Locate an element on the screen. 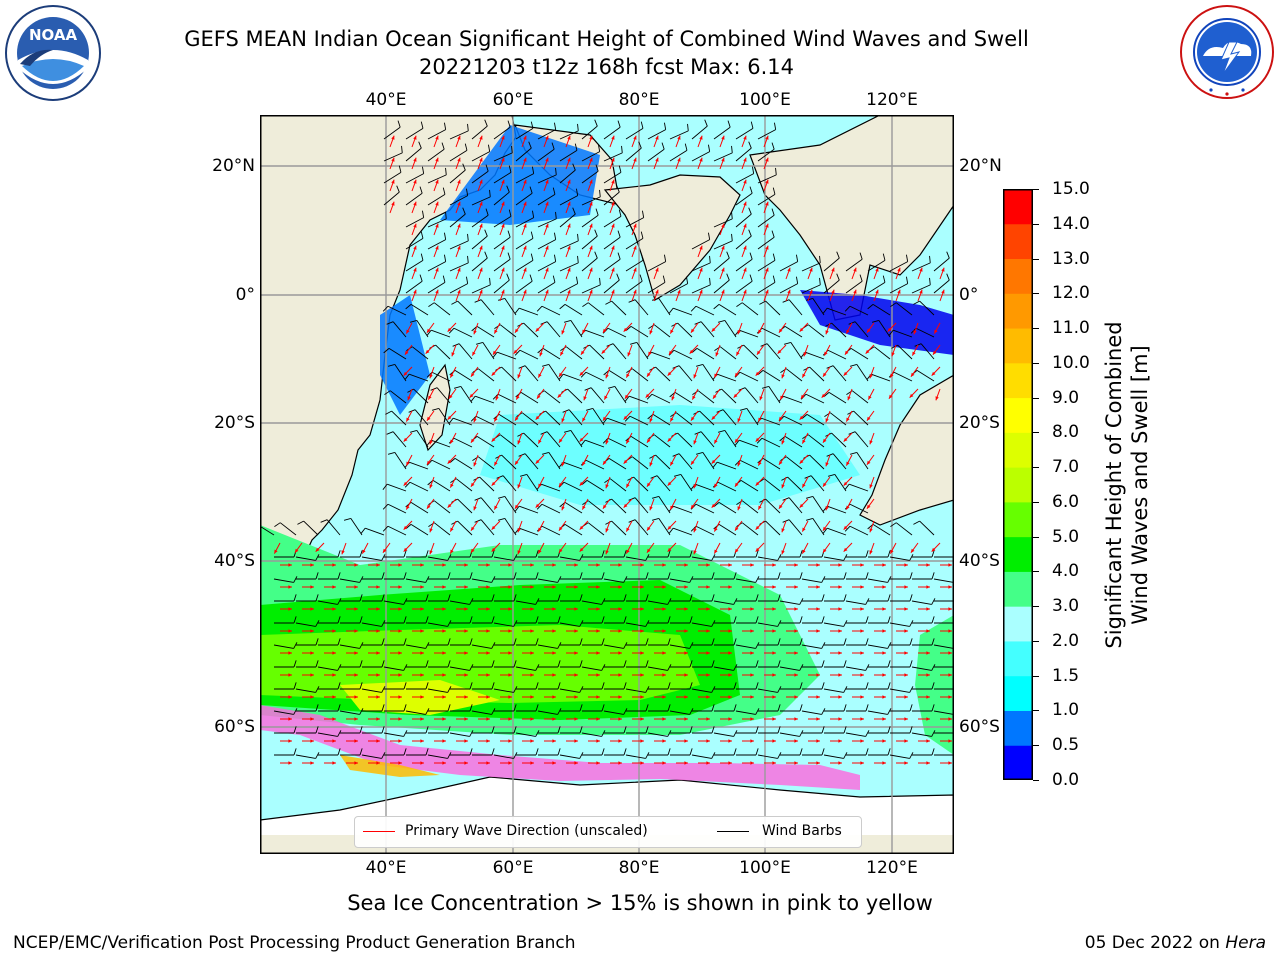 The image size is (1280, 960). colorbar-tick-label: 8.0 is located at coordinates (1066, 432).